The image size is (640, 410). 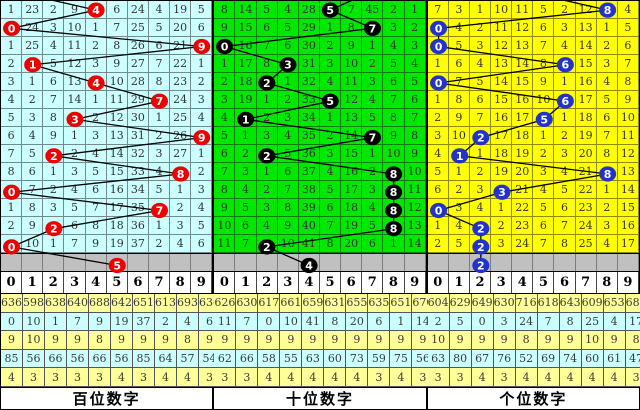 What do you see at coordinates (138, 10) in the screenshot?
I see `miss-count-cell: 24` at bounding box center [138, 10].